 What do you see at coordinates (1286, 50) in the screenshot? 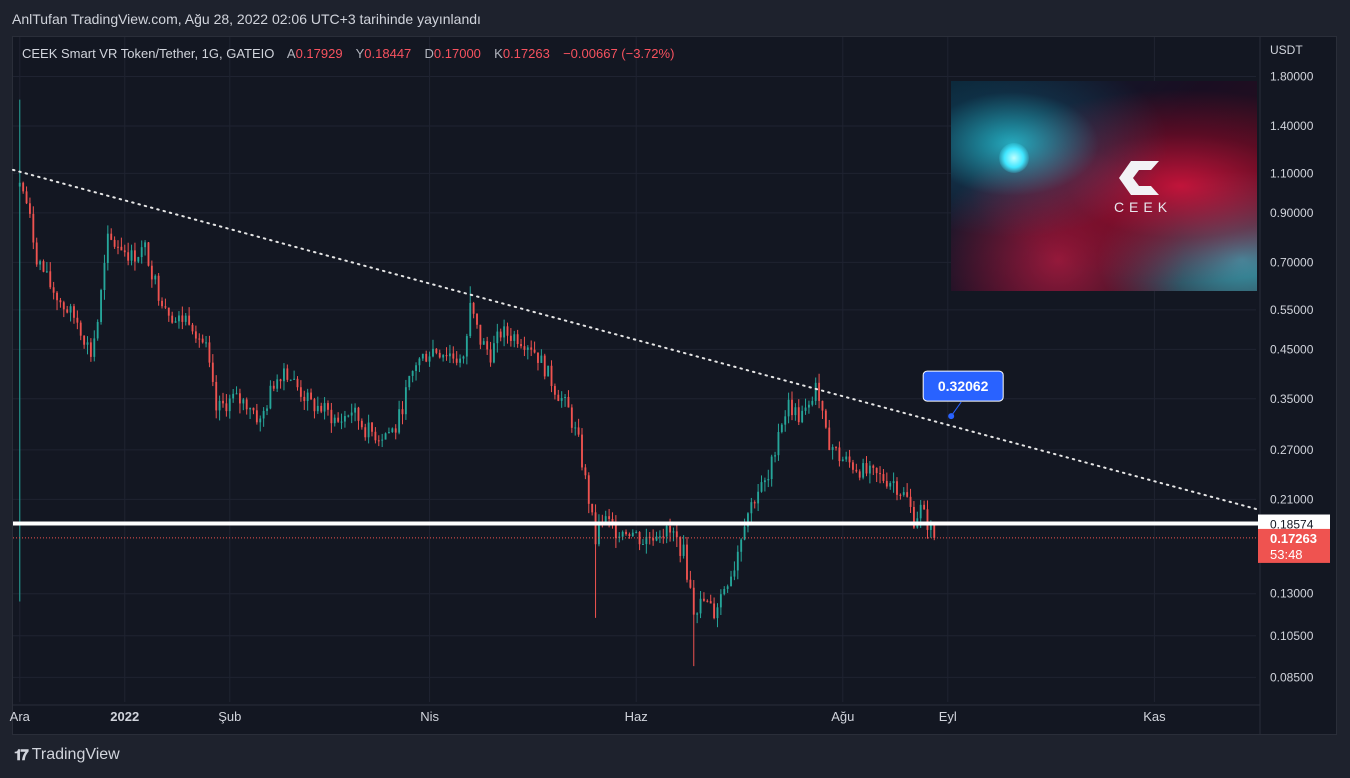
I see `currency-label: USDT` at bounding box center [1286, 50].